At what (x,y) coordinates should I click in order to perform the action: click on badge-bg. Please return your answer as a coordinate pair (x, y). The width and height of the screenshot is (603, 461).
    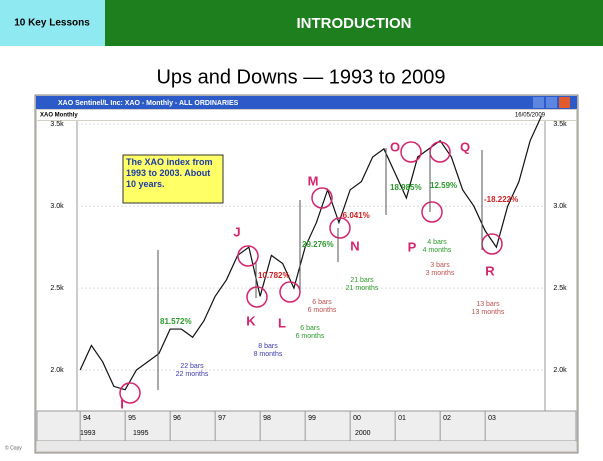
    Looking at the image, I should click on (52, 23).